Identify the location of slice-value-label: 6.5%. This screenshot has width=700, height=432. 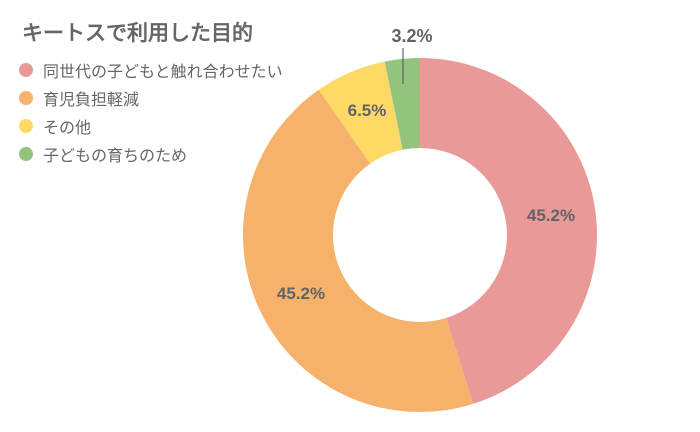
(367, 110).